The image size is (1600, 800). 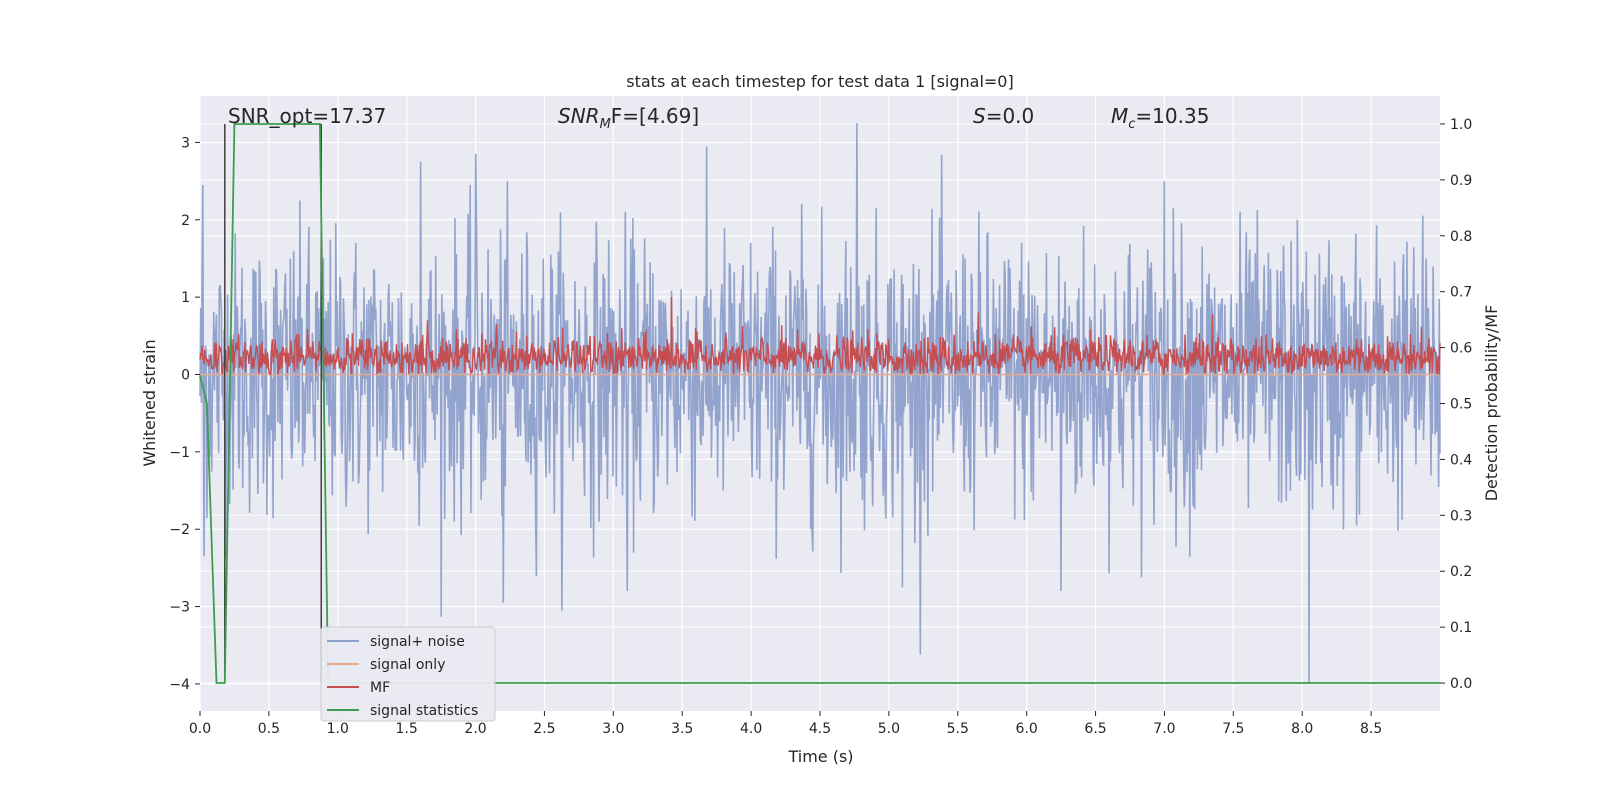 What do you see at coordinates (751, 729) in the screenshot?
I see `x-tick-label: 4.0` at bounding box center [751, 729].